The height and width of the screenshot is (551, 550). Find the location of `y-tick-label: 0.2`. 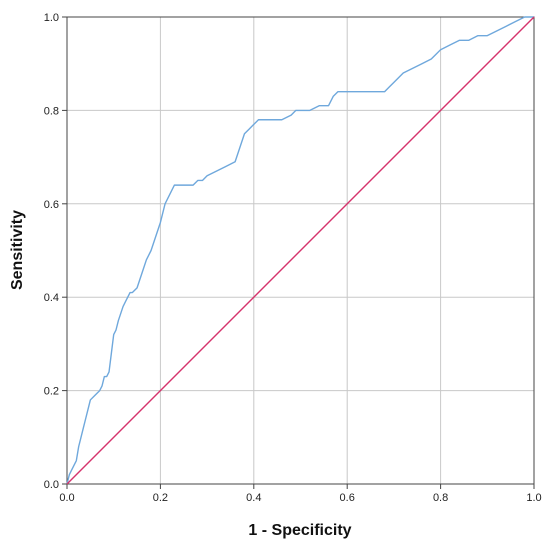

y-tick-label: 0.2 is located at coordinates (51, 392).